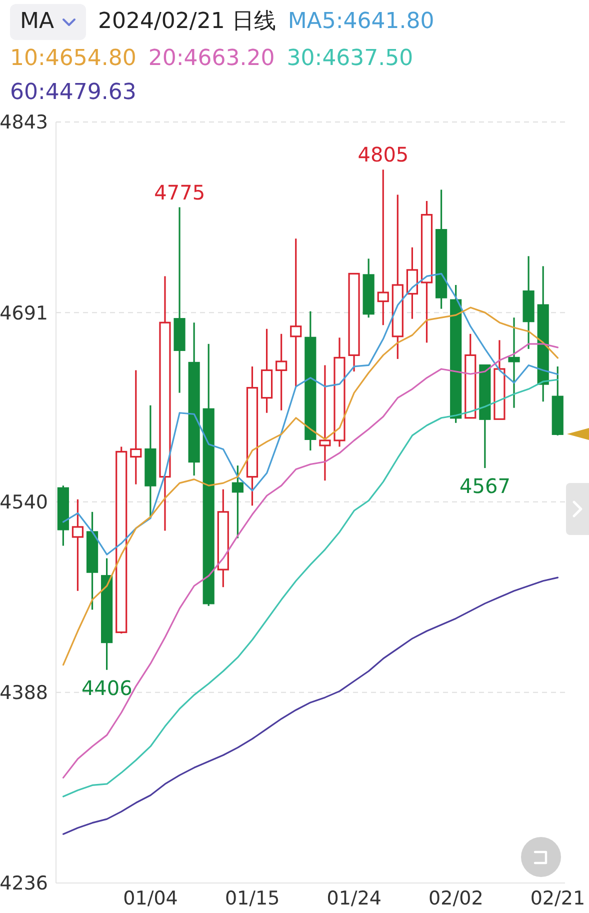  Describe the element at coordinates (252, 898) in the screenshot. I see `x-tick-label: 01/15` at that location.